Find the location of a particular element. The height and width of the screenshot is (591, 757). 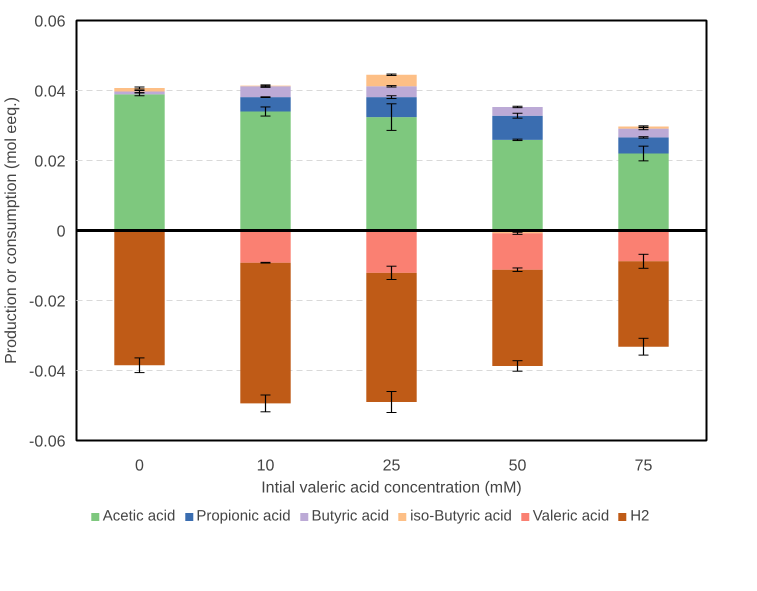

y-tick-label: -0.02 is located at coordinates (47, 302).